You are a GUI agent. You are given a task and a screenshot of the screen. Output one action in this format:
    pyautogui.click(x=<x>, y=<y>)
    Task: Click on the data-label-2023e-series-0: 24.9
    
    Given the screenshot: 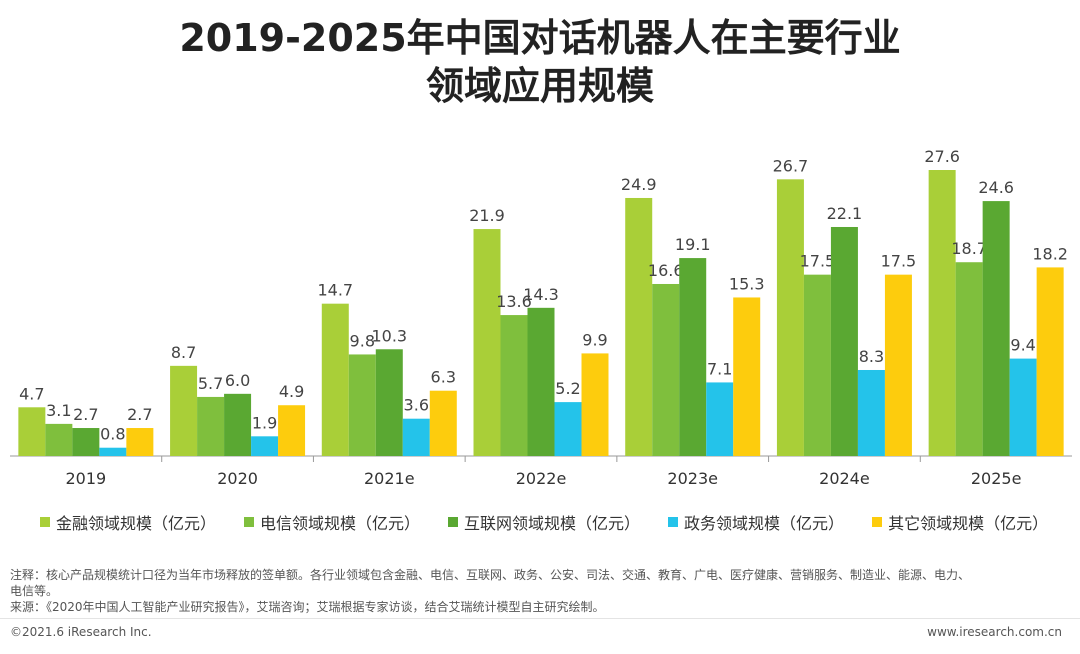 What is the action you would take?
    pyautogui.click(x=639, y=184)
    